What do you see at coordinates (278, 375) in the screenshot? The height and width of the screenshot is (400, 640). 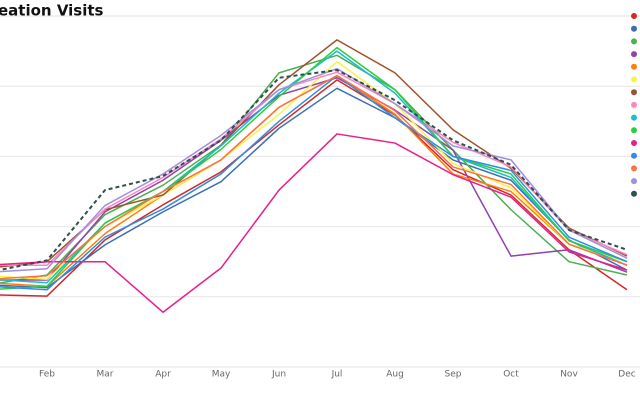 I see `x-tick-label: Jun` at bounding box center [278, 375].